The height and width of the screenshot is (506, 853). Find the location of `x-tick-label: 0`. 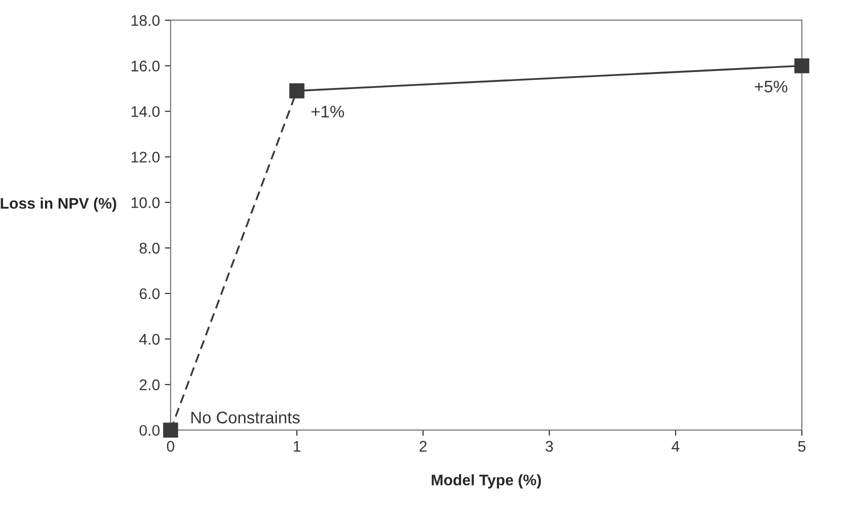

x-tick-label: 0 is located at coordinates (170, 446).